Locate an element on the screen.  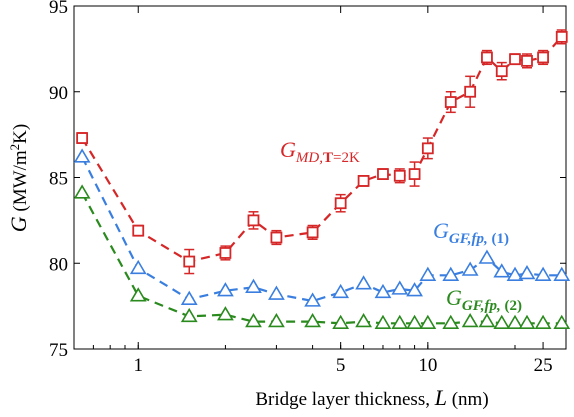
annotation-gf1: GGF,fp, (1) is located at coordinates (471, 232).